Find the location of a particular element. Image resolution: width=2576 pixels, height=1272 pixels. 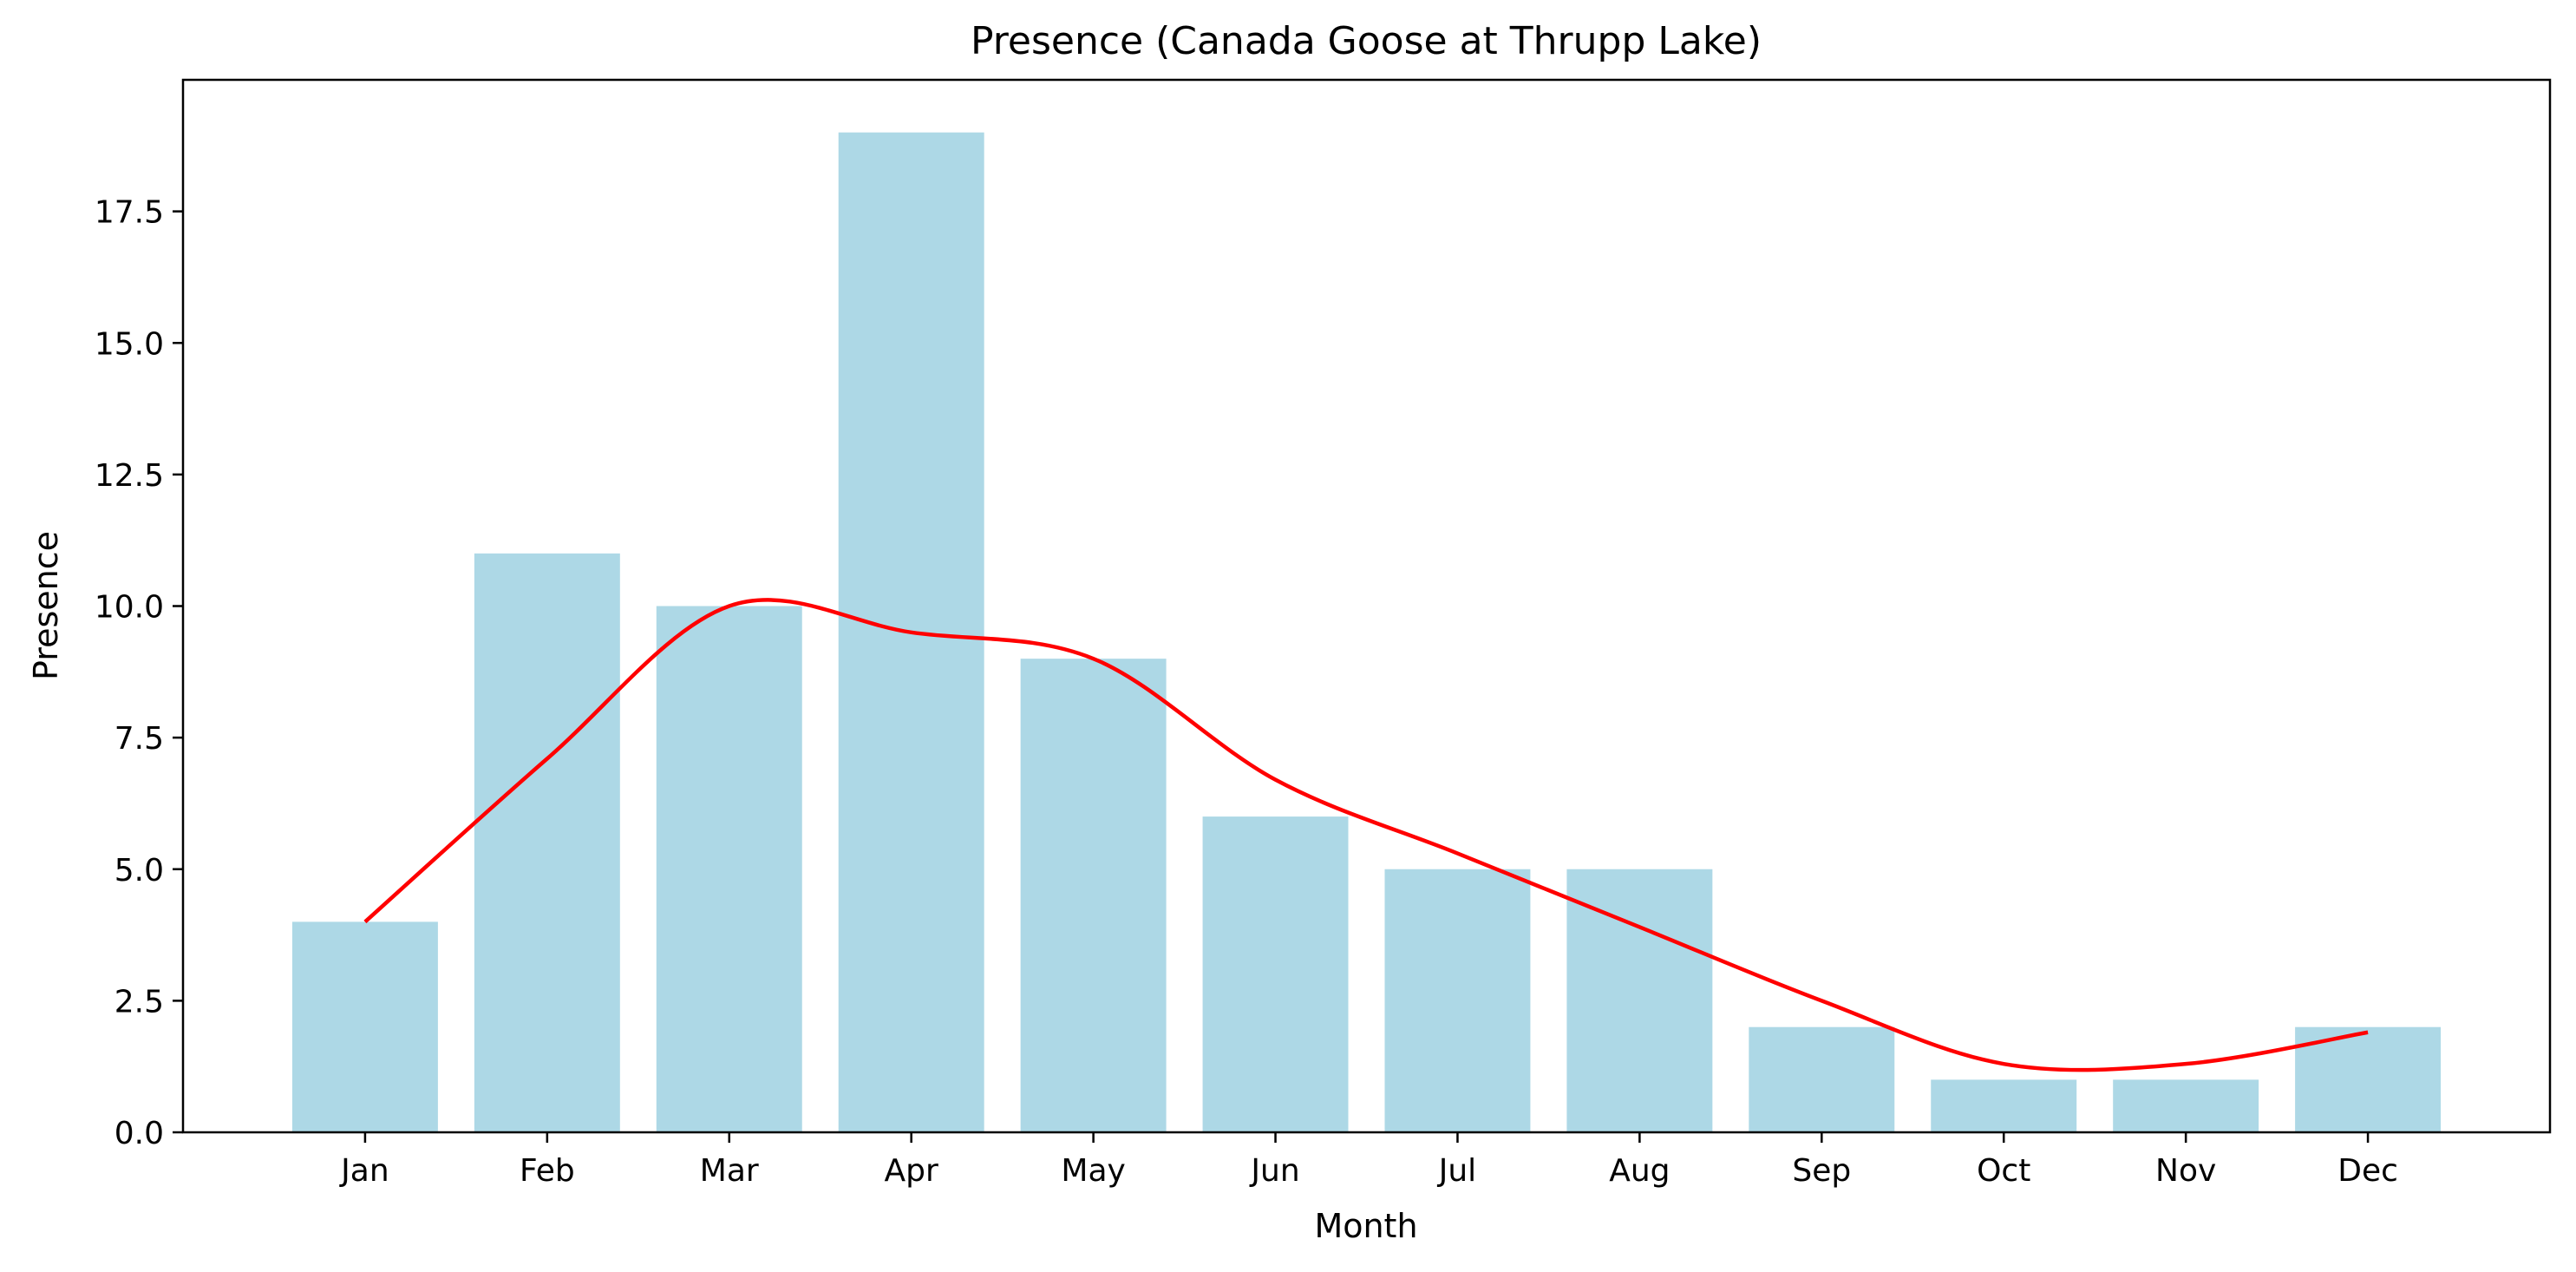

bar-nov is located at coordinates (2186, 1105).